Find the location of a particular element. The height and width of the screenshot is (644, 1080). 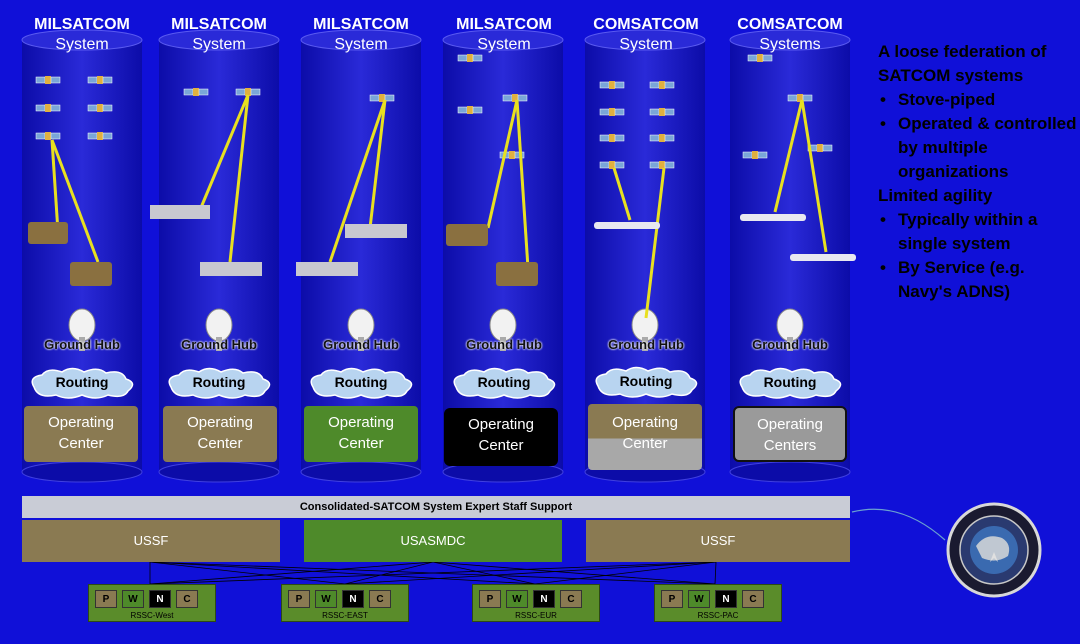

column-6-ground-hub-label: Ground Hub is located at coordinates (790, 344).